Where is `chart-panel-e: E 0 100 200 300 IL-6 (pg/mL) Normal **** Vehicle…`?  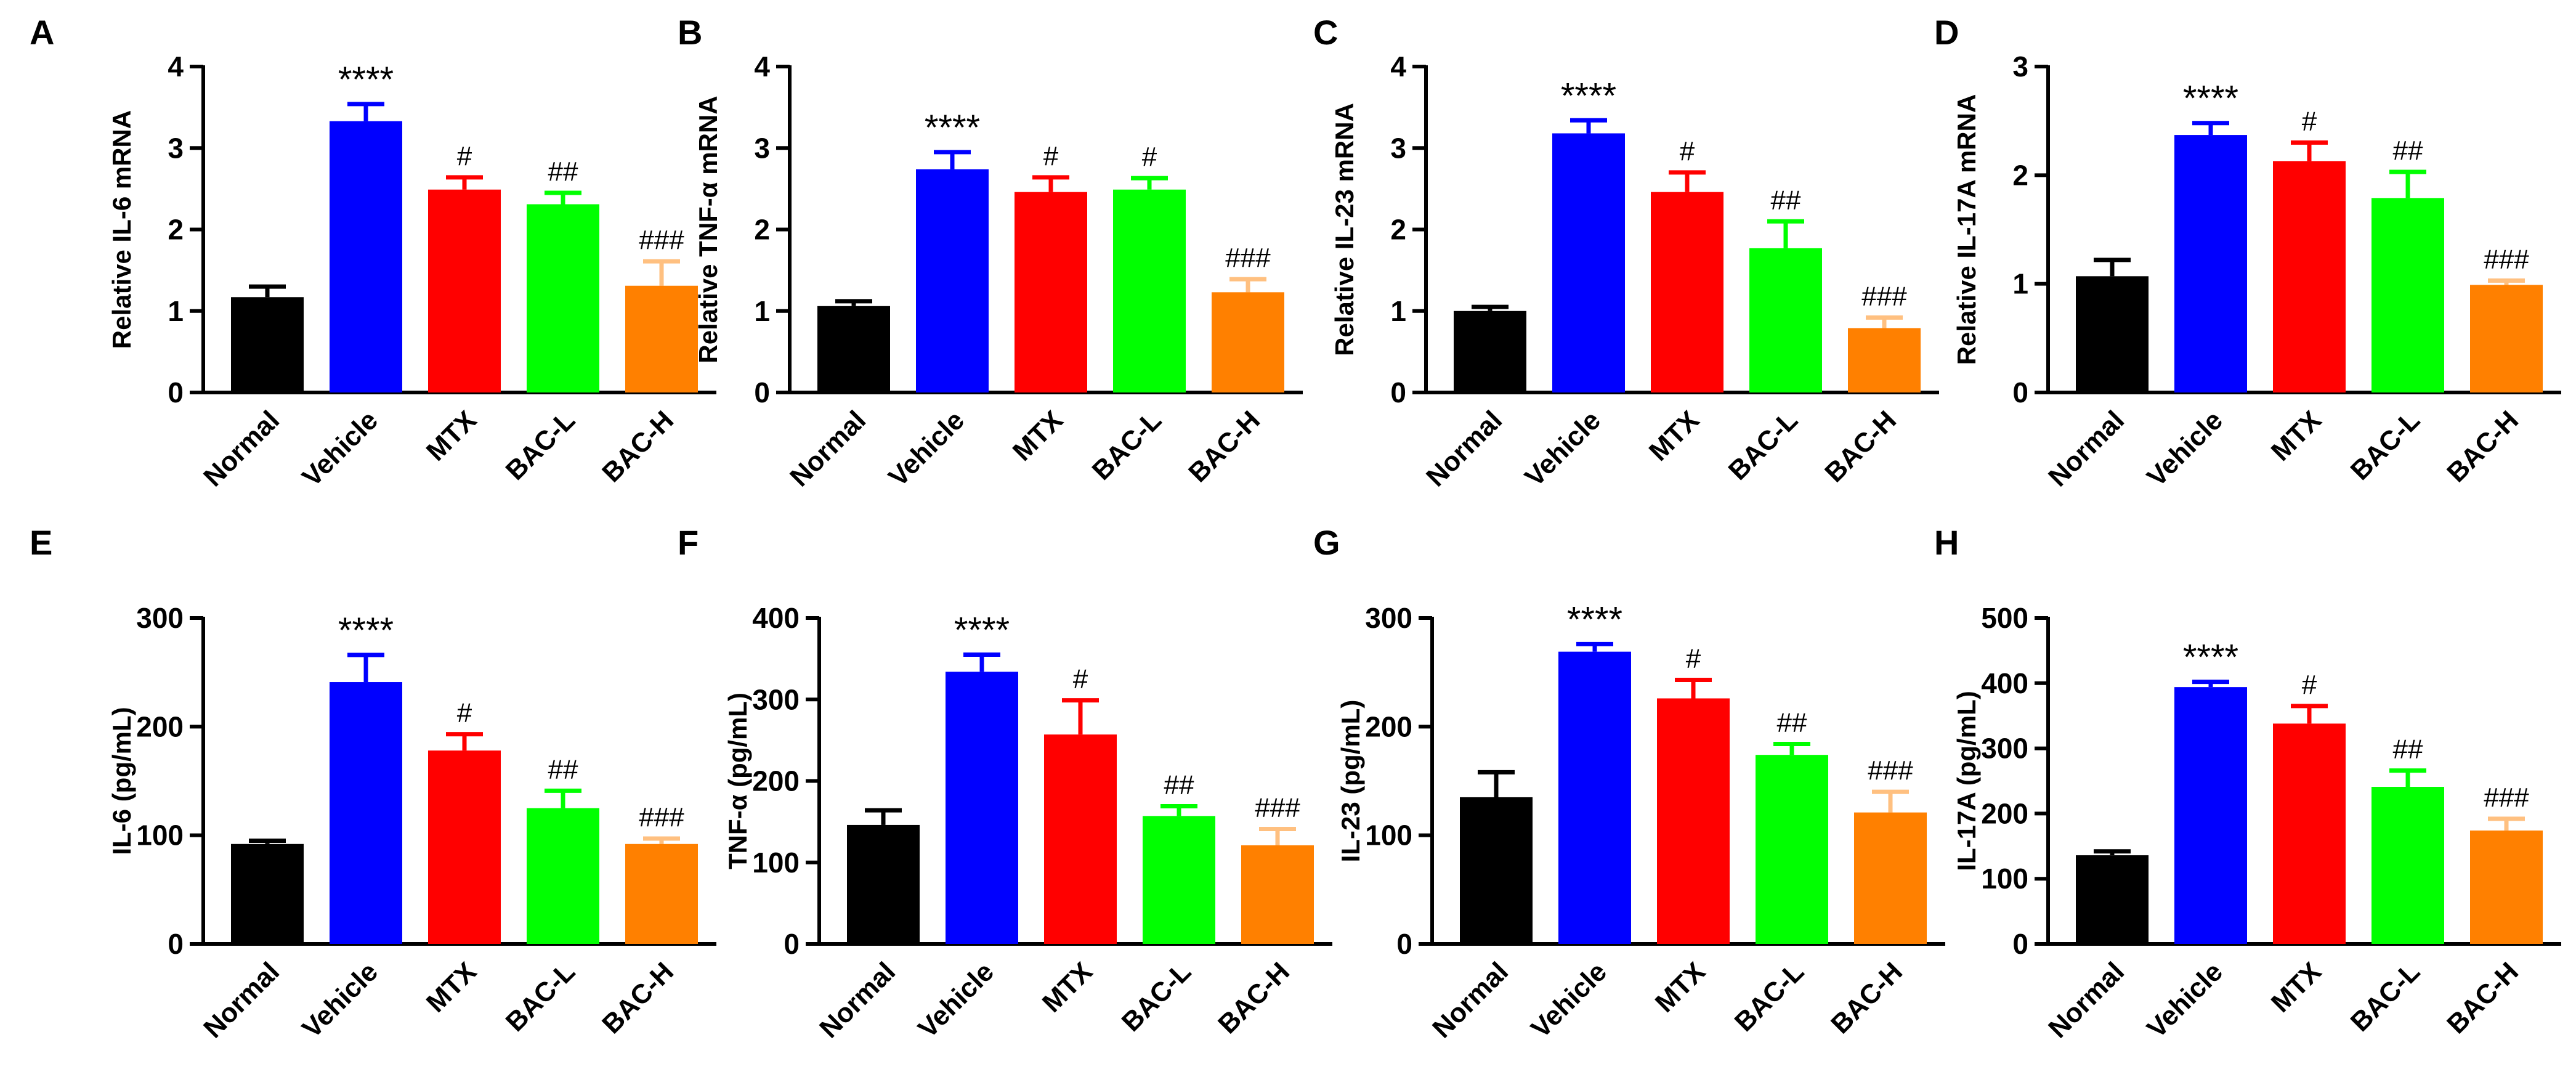
chart-panel-e: E 0 100 200 300 IL-6 (pg/mL) Normal **** Vehicle… is located at coordinates (373, 783).